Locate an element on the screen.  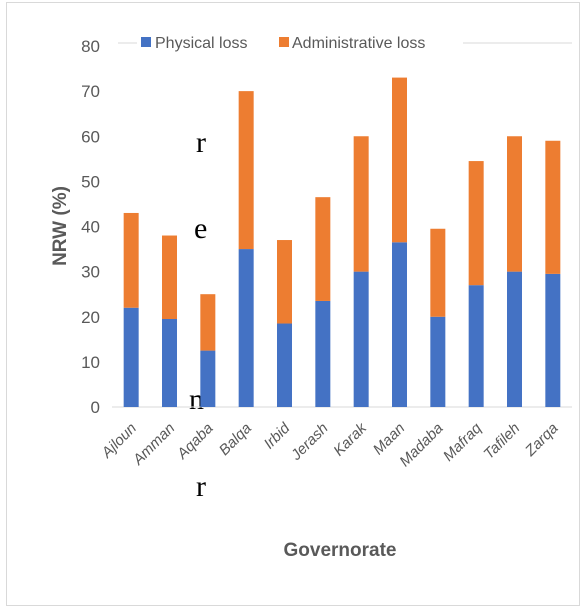
x-tick-label: Mafraq is located at coordinates (462, 441).